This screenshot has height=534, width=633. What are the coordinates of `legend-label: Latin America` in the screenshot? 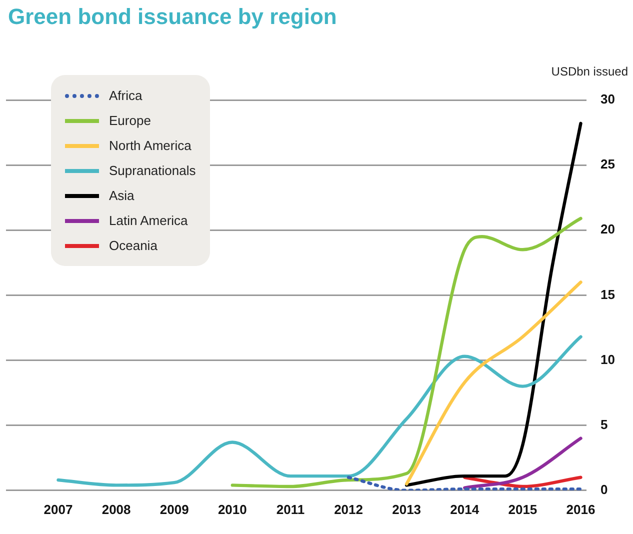 It's located at (148, 220).